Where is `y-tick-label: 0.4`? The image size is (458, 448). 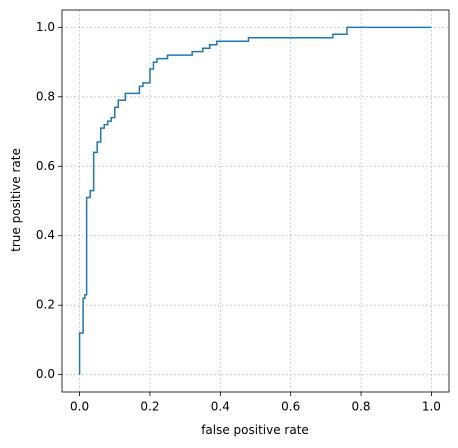 y-tick-label: 0.4 is located at coordinates (45, 235).